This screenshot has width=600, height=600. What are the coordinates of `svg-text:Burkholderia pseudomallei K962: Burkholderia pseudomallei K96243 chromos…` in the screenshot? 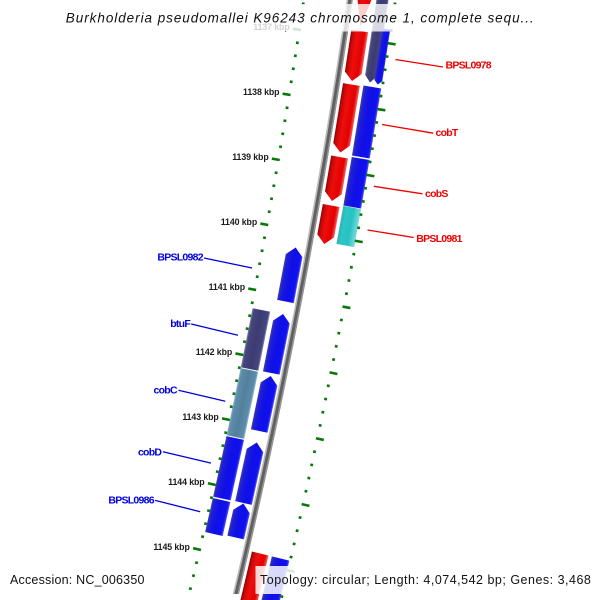 It's located at (300, 18).